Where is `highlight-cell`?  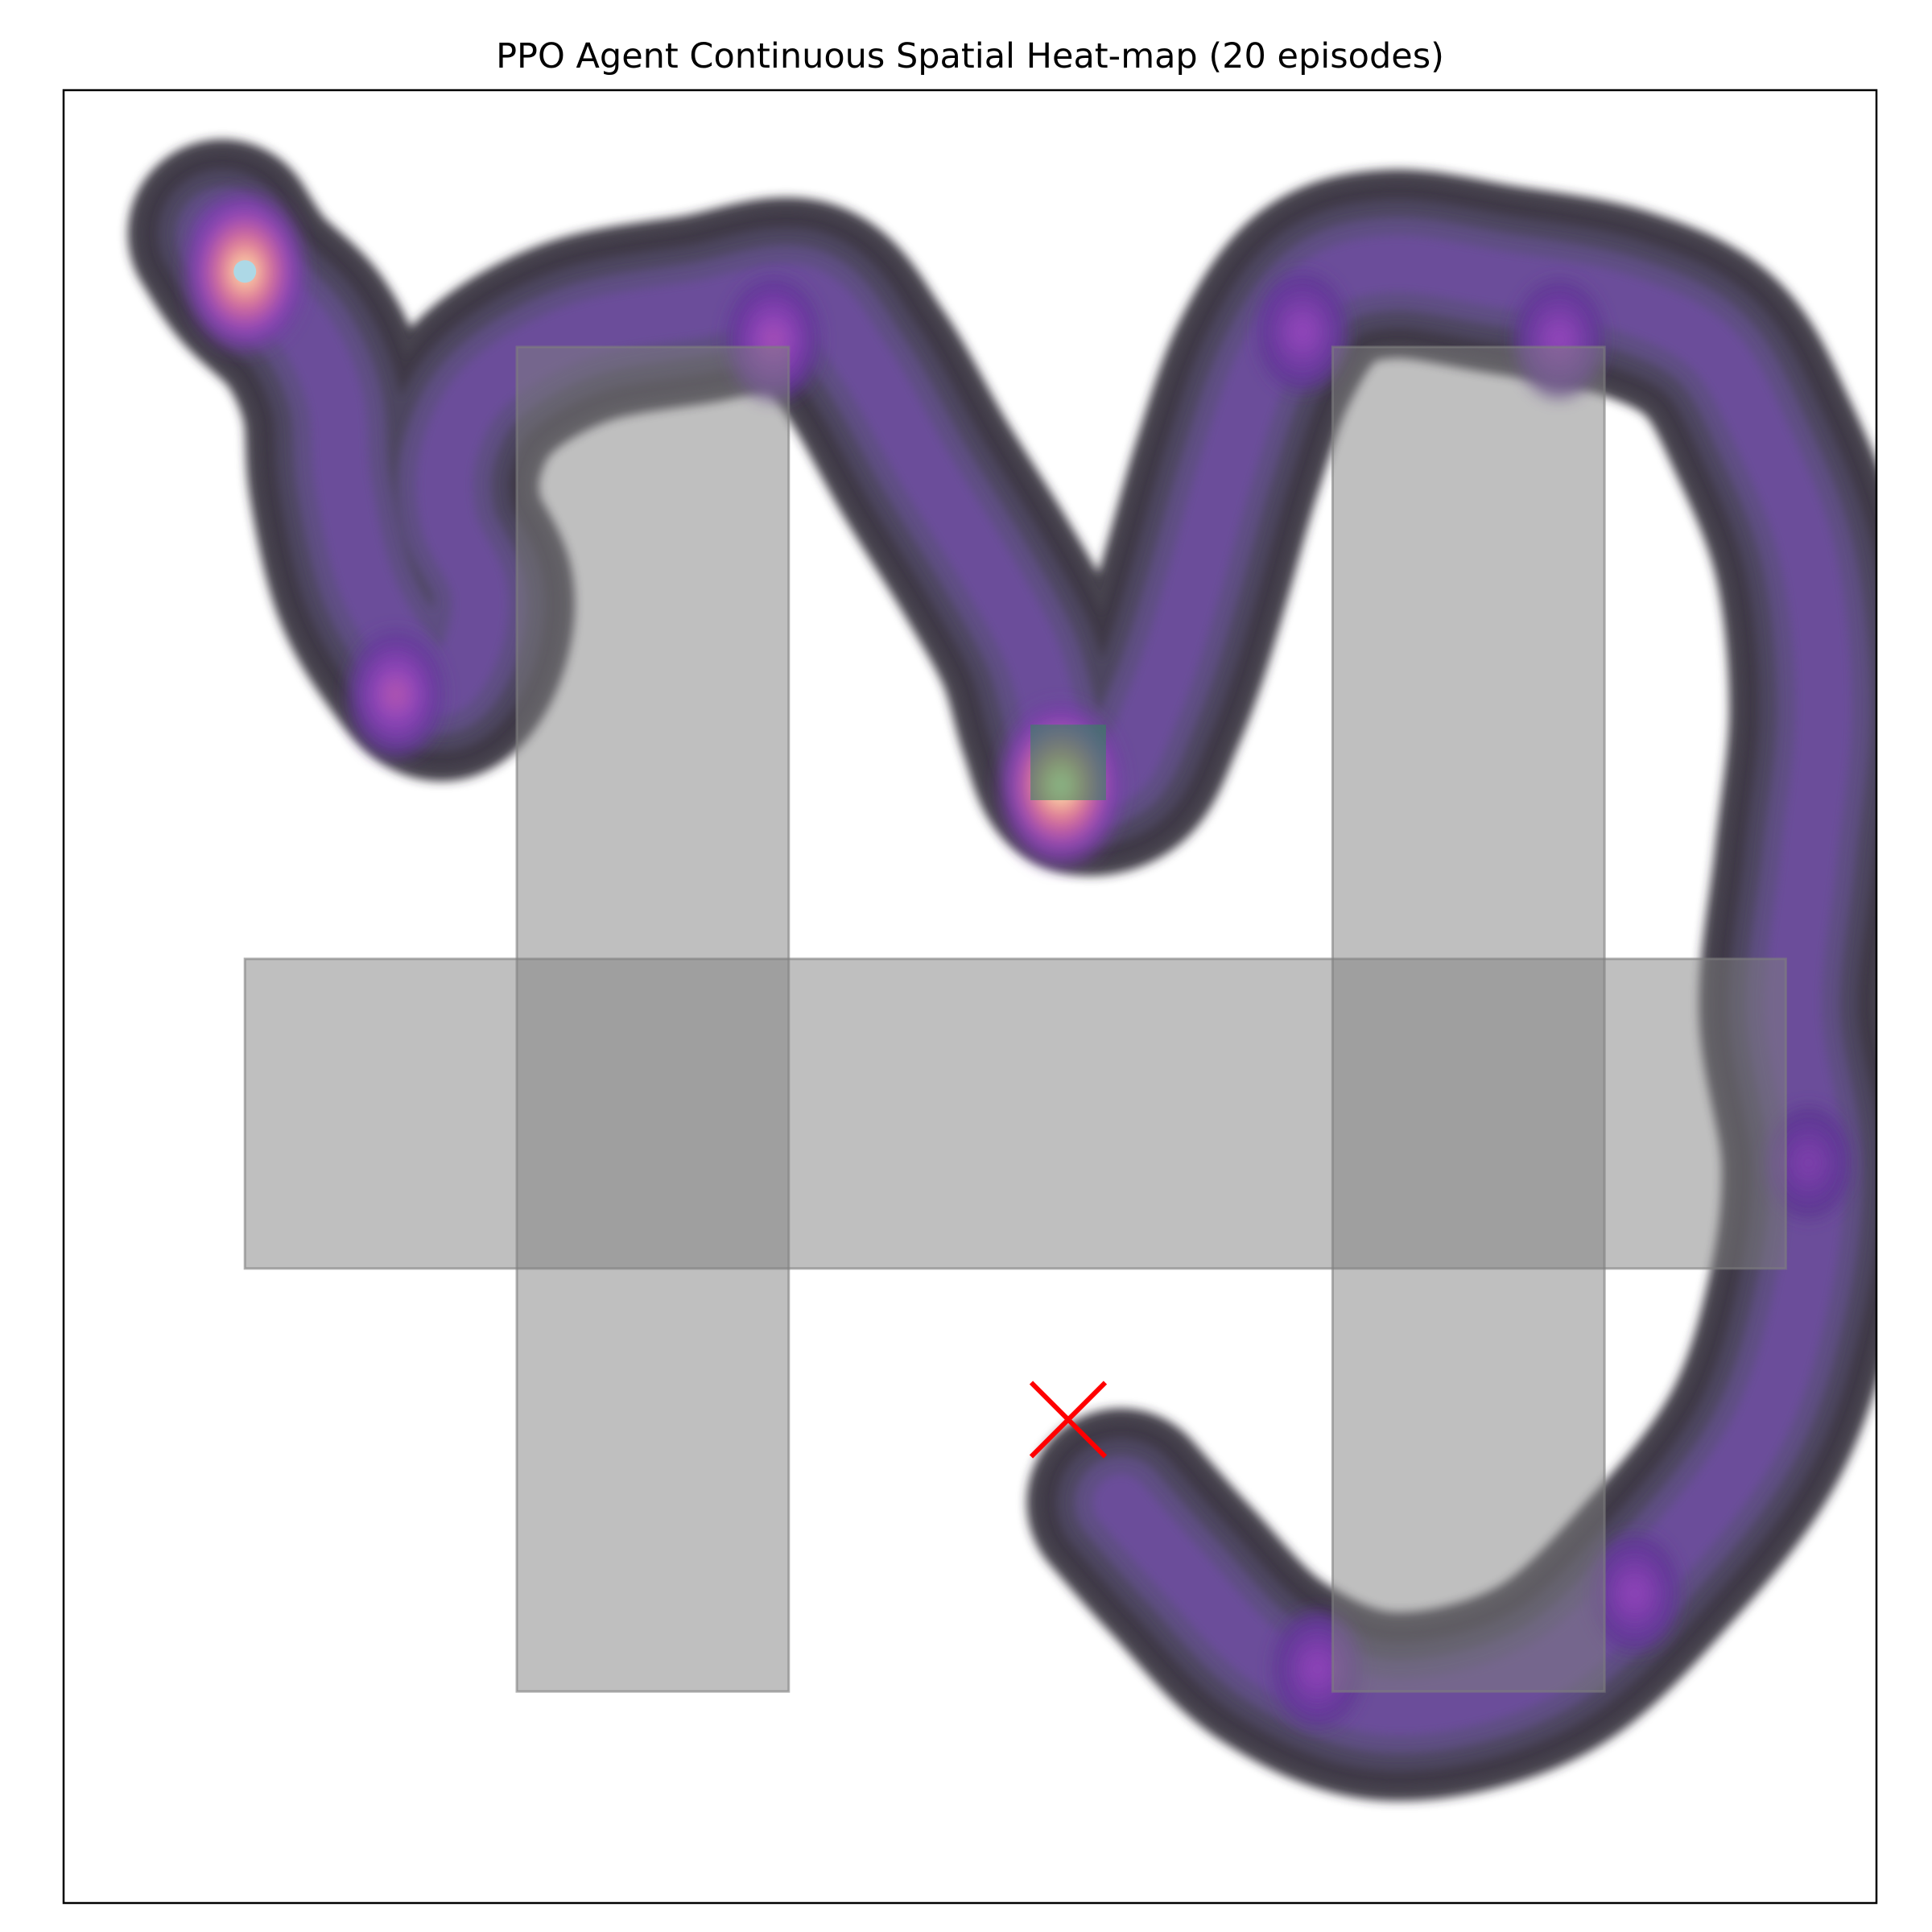 highlight-cell is located at coordinates (1068, 762).